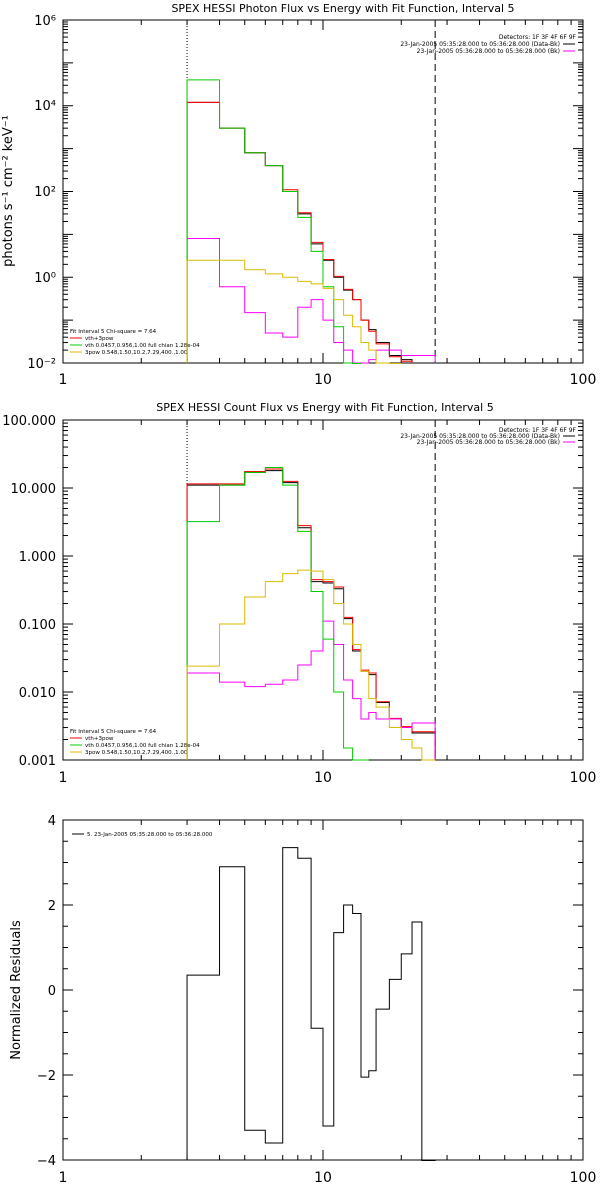 The height and width of the screenshot is (1200, 600). Describe the element at coordinates (46, 1161) in the screenshot. I see `residuals-y-tick-label: −4` at that location.